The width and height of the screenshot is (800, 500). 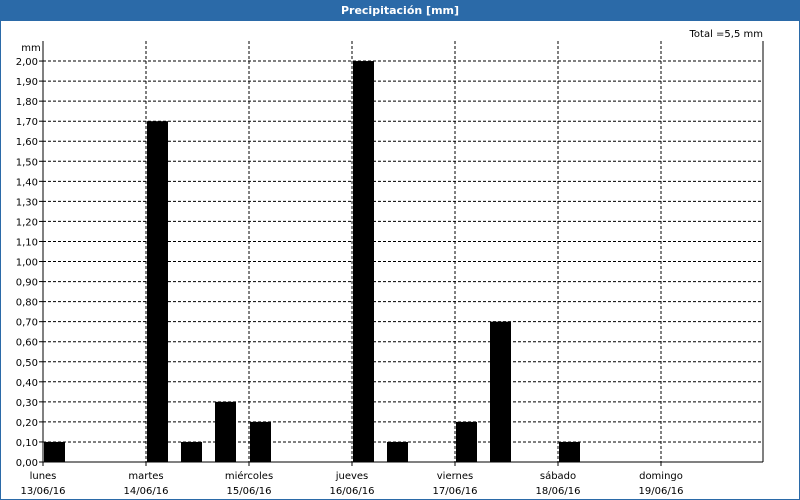 I want to click on x-tick-day-label: viernes, so click(x=455, y=476).